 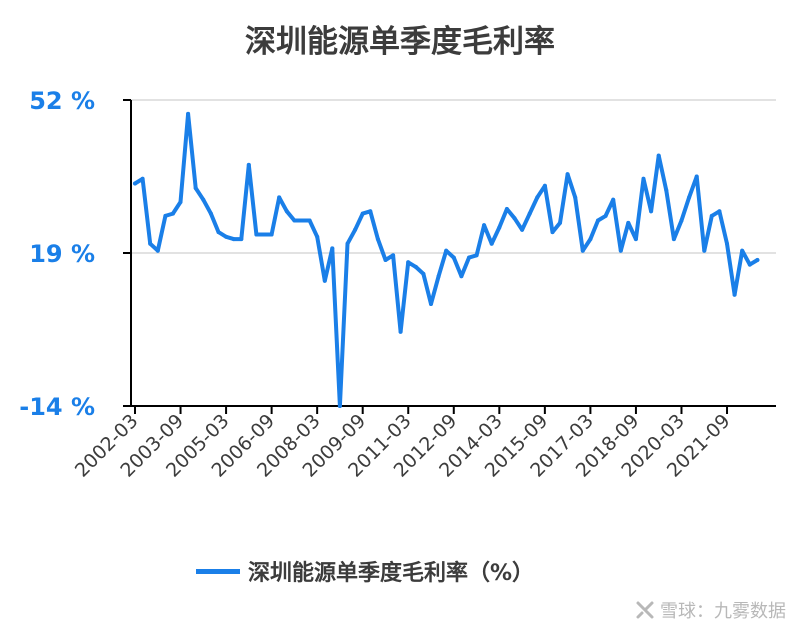 What do you see at coordinates (723, 611) in the screenshot?
I see `watermark-text: 雪球：九雾数据` at bounding box center [723, 611].